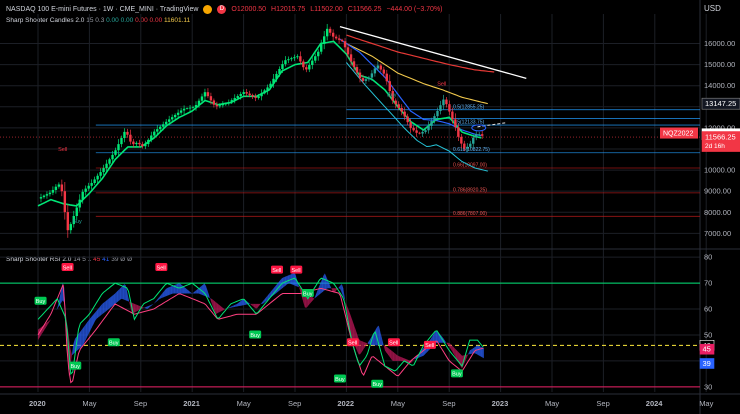  Describe the element at coordinates (448, 403) in the screenshot. I see `time-tick-label: Sep` at that location.